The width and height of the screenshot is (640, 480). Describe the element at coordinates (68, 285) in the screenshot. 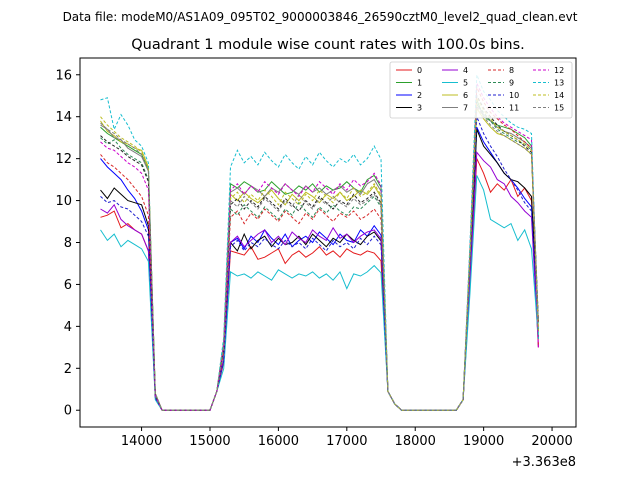

I see `y-tick-label: 6` at that location.